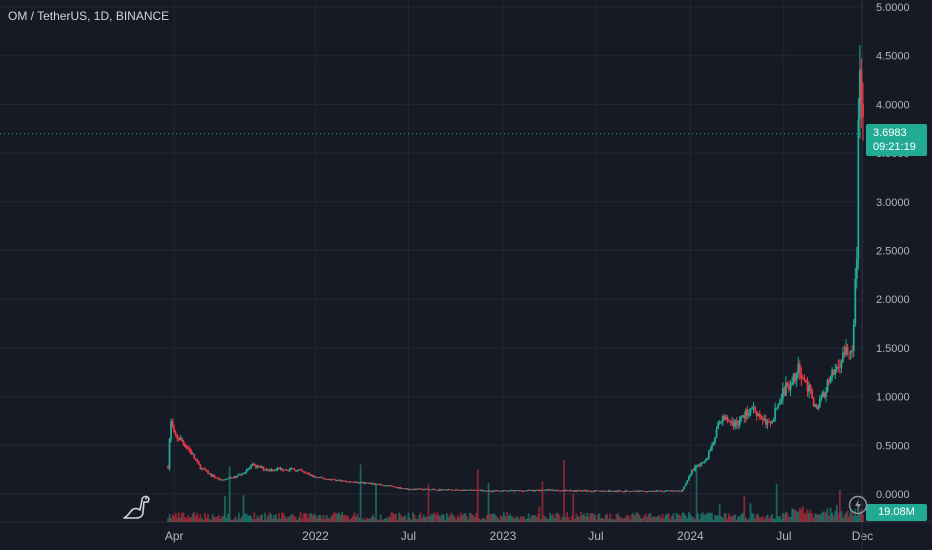  I want to click on symbol-title: OM / TetherUS, 1D, BINANCE, so click(89, 16).